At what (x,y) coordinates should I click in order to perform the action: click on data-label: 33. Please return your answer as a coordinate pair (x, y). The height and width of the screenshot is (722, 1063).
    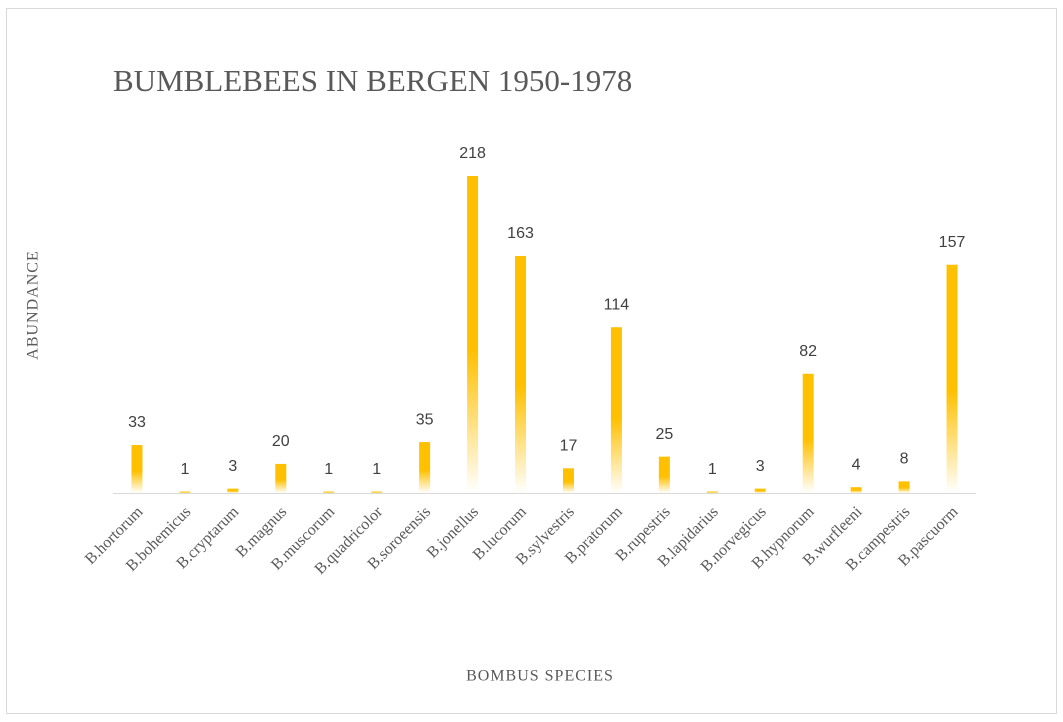
    Looking at the image, I should click on (137, 422).